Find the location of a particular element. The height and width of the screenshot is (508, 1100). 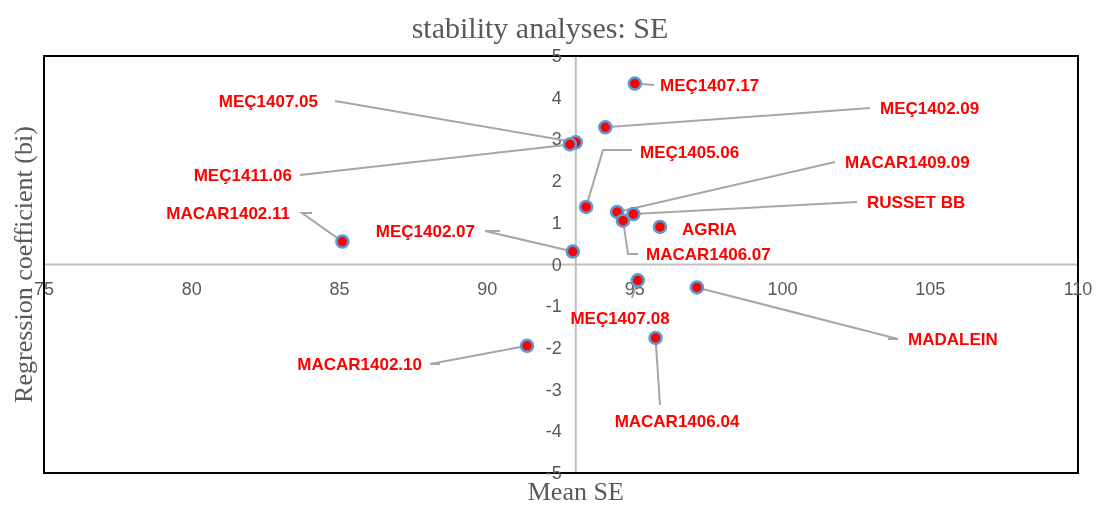

x-tick-label: 80 is located at coordinates (191, 288).